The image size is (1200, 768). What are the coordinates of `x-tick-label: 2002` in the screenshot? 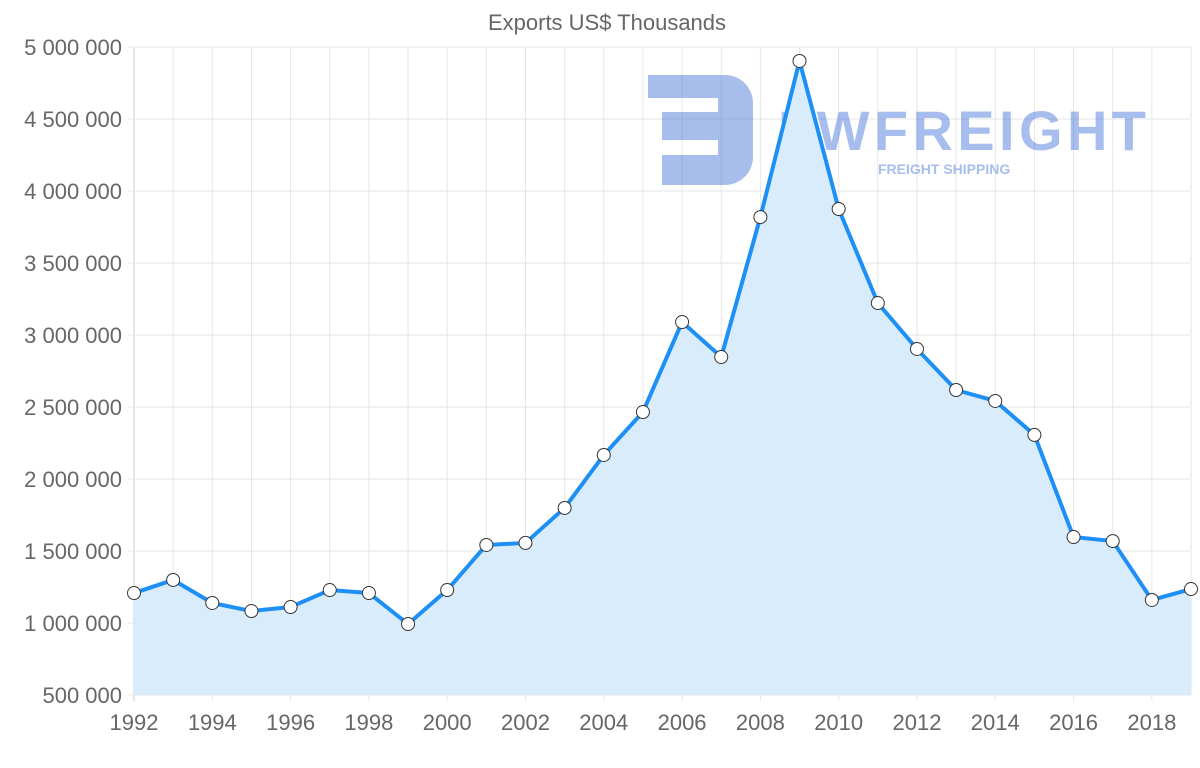 It's located at (525, 722).